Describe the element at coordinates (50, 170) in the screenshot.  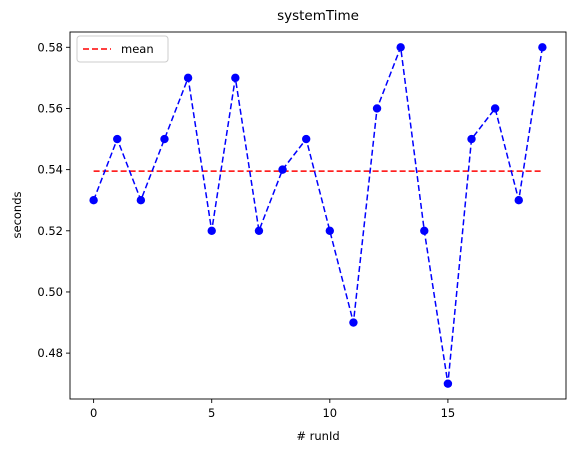
I see `y-tick-label: 0.54` at that location.